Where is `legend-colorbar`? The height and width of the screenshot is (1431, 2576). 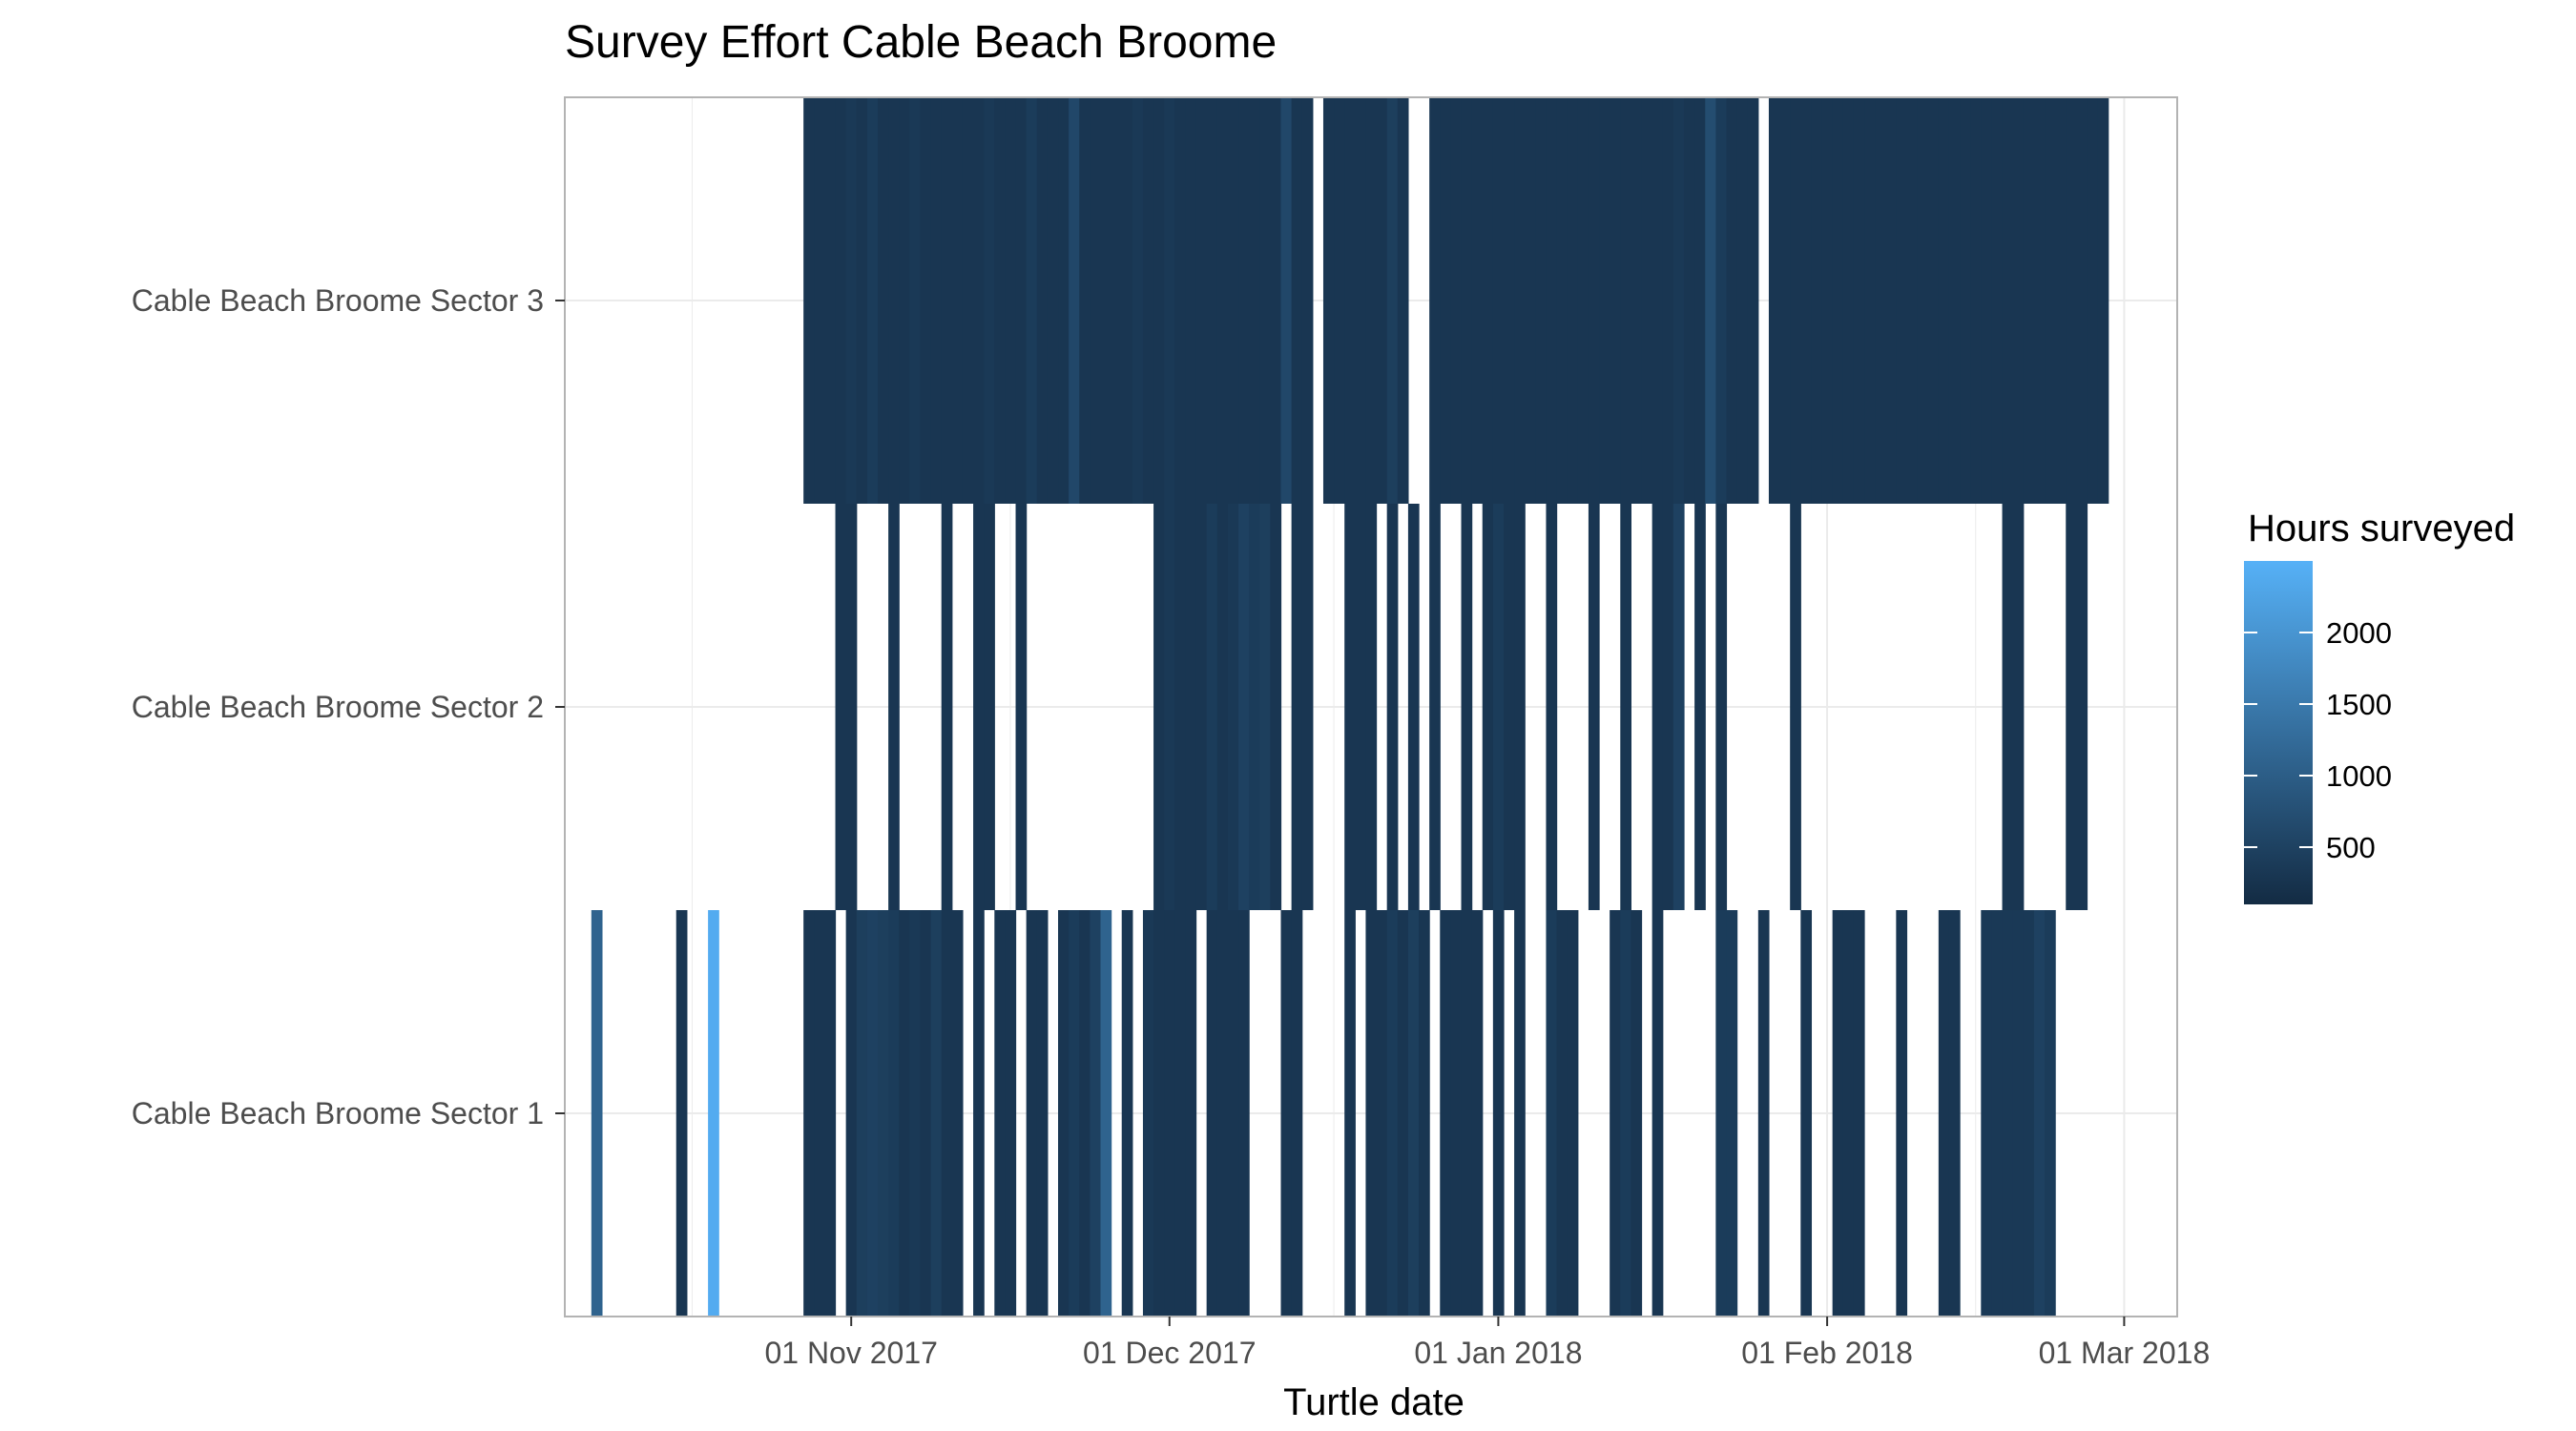 legend-colorbar is located at coordinates (2278, 732).